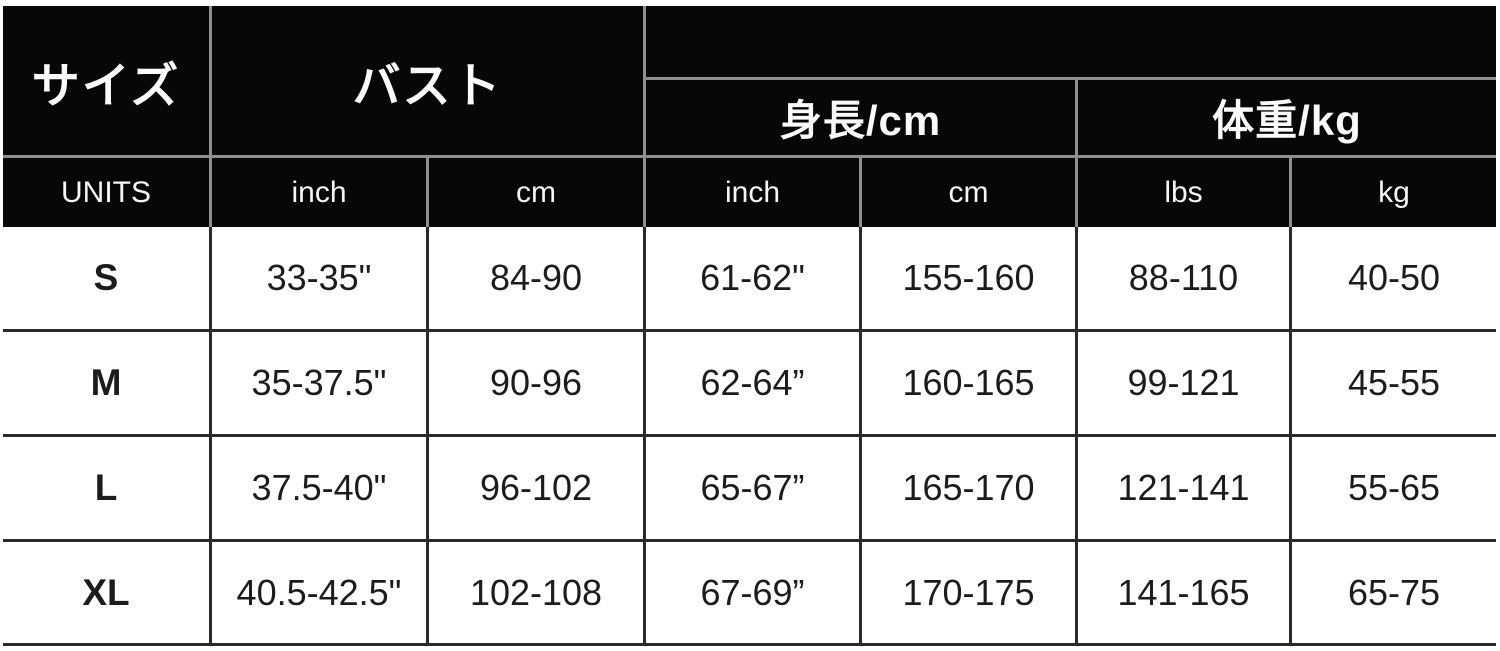 Image resolution: width=1500 pixels, height=651 pixels. What do you see at coordinates (106, 592) in the screenshot?
I see `row-xl-size-cell: XL` at bounding box center [106, 592].